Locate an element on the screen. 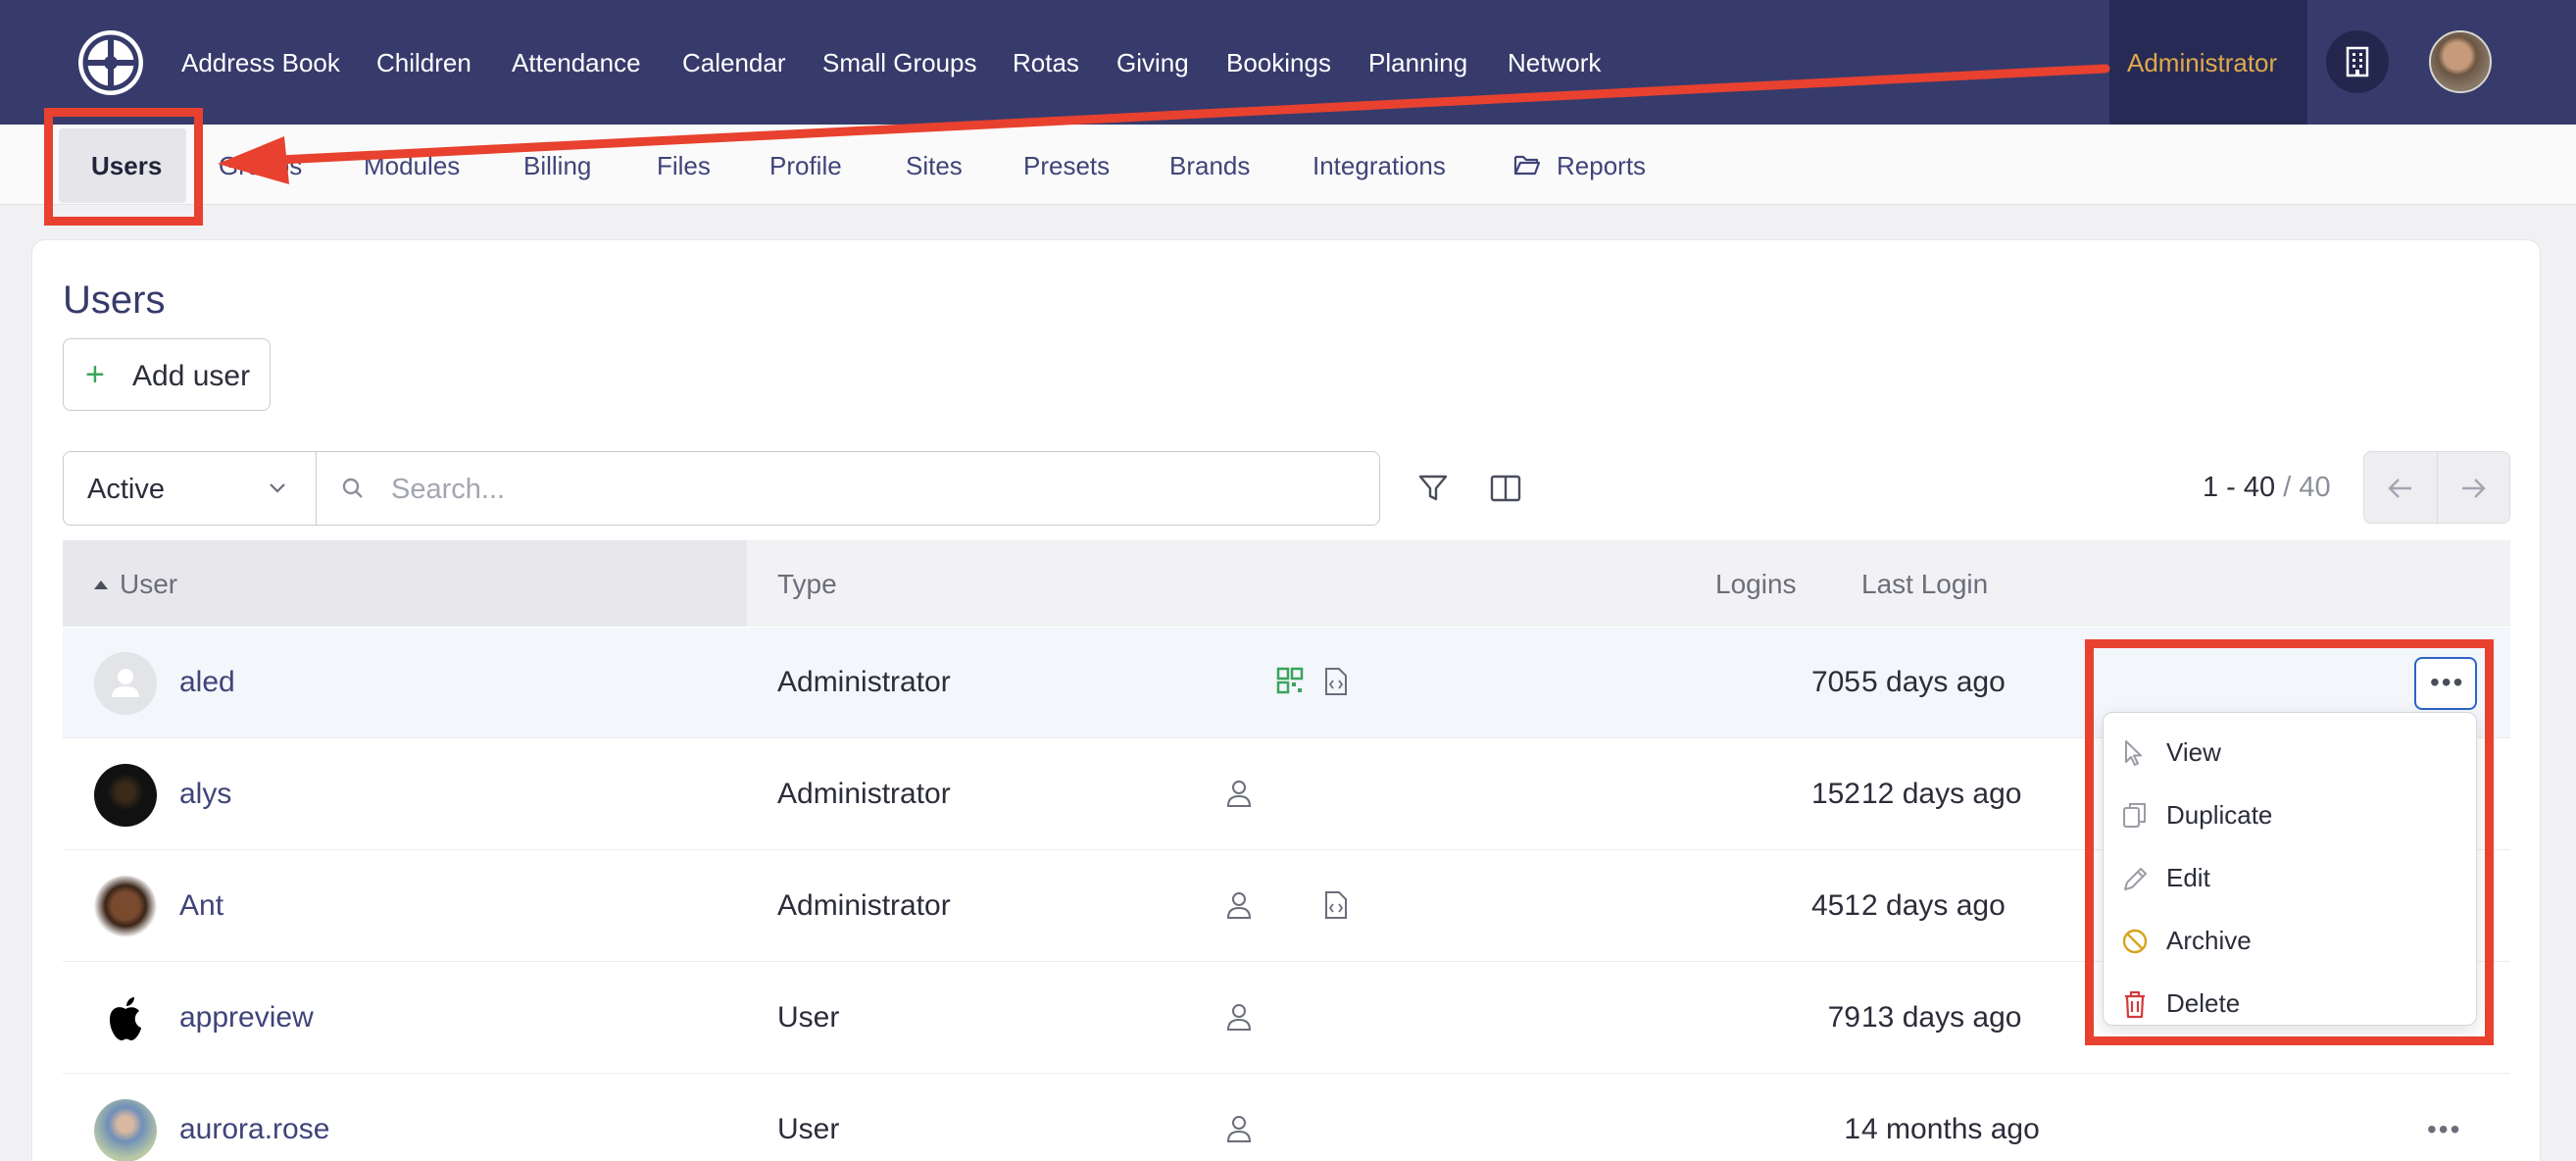  column-logins: Logins is located at coordinates (1756, 584).